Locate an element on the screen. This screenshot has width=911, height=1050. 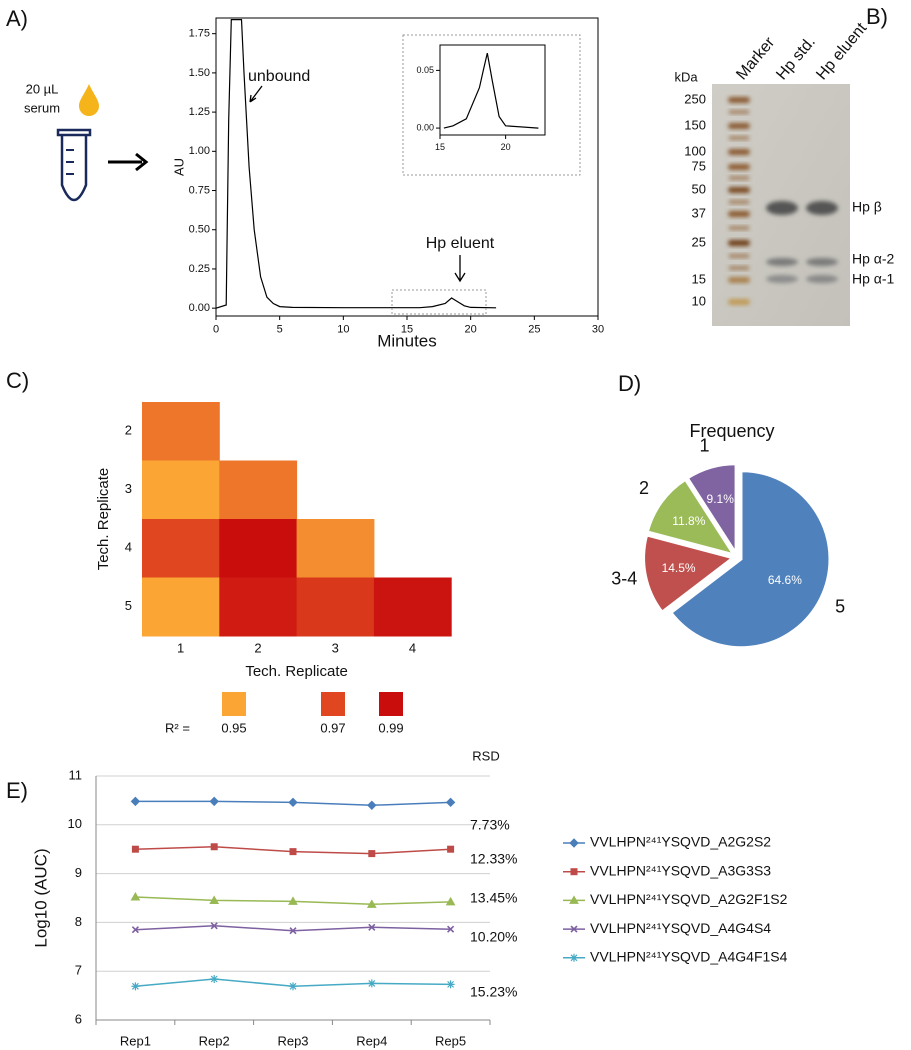
x-tick-label: 25 is located at coordinates (534, 329).